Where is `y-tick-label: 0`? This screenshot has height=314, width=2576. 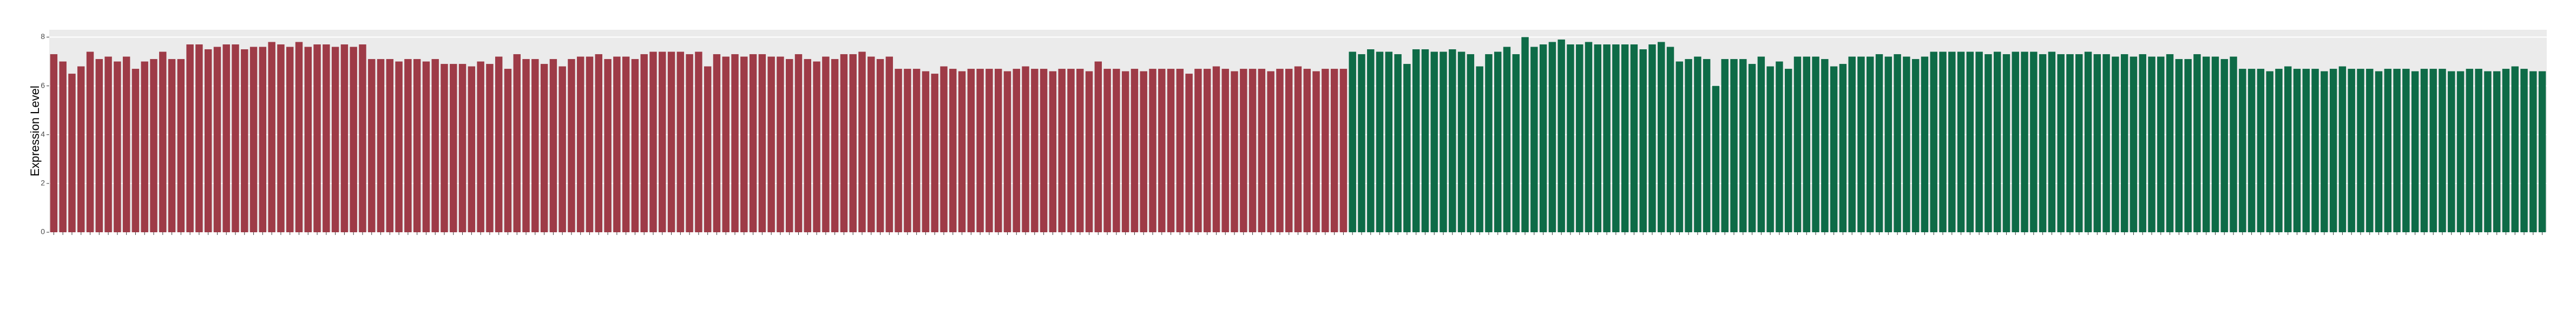
y-tick-label: 0 is located at coordinates (43, 231).